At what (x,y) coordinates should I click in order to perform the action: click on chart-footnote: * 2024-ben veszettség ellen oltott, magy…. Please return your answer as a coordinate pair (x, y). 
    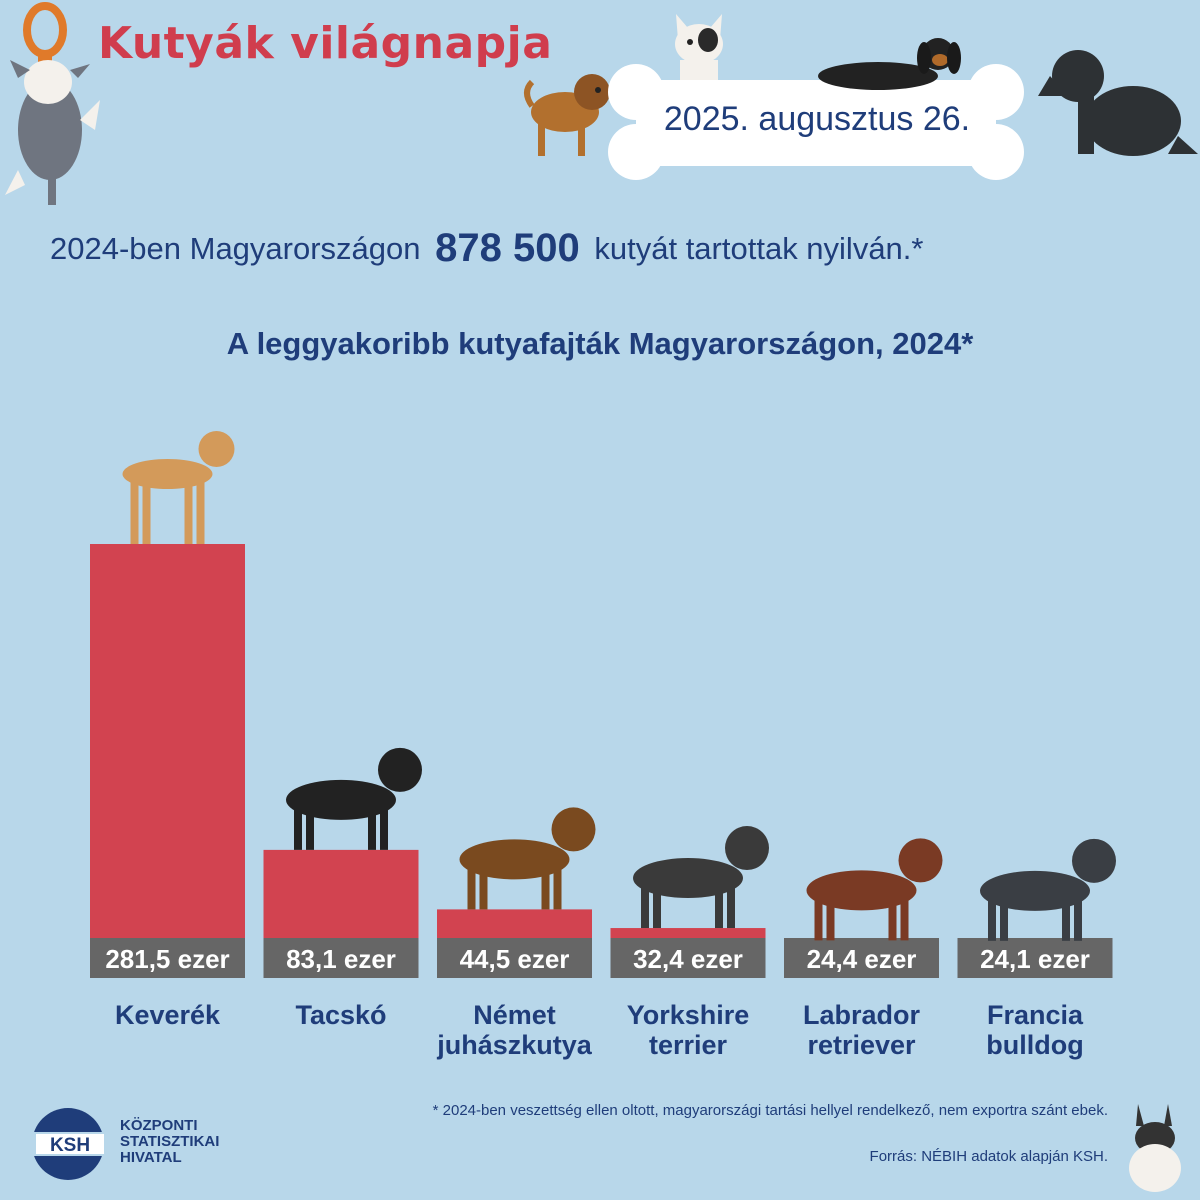
    Looking at the image, I should click on (770, 1110).